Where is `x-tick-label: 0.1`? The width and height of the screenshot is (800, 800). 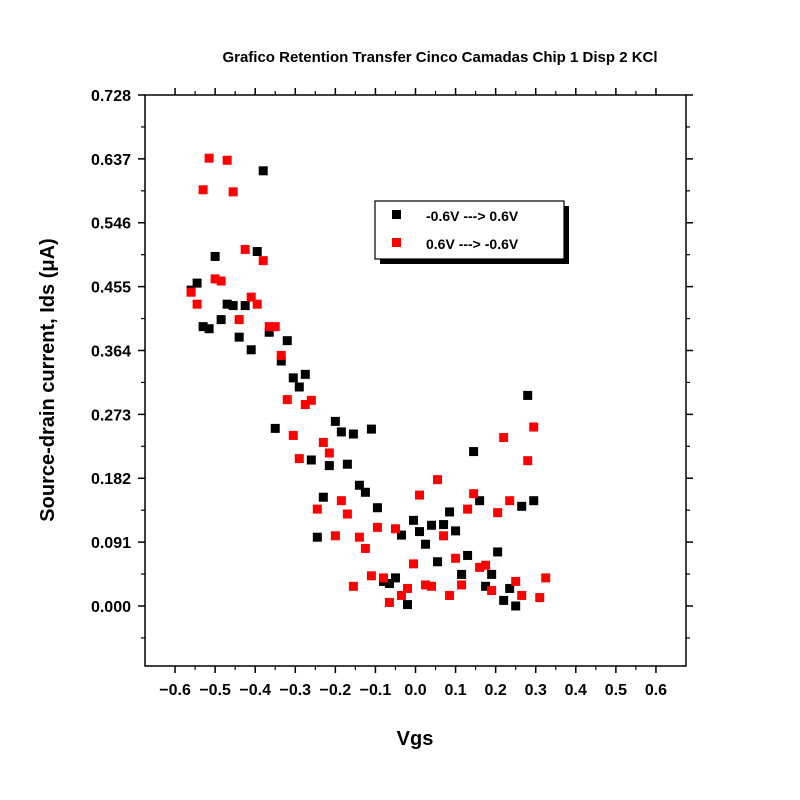 x-tick-label: 0.1 is located at coordinates (455, 690).